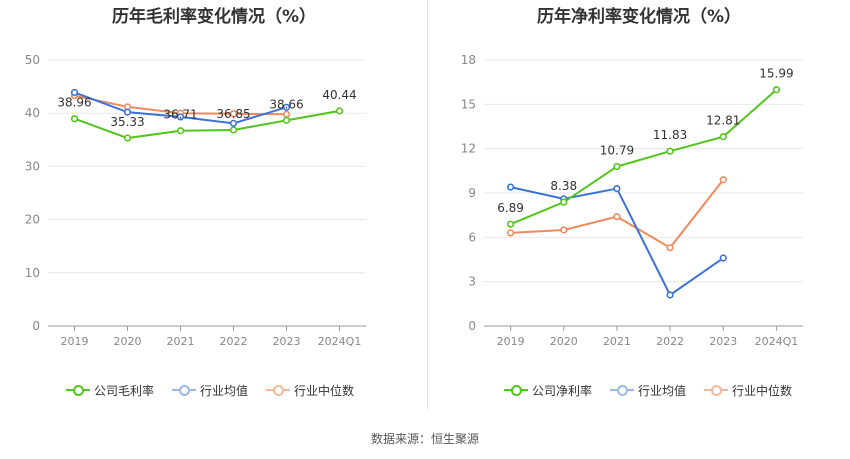 The height and width of the screenshot is (459, 850). Describe the element at coordinates (776, 74) in the screenshot. I see `data-label: 15.99` at that location.